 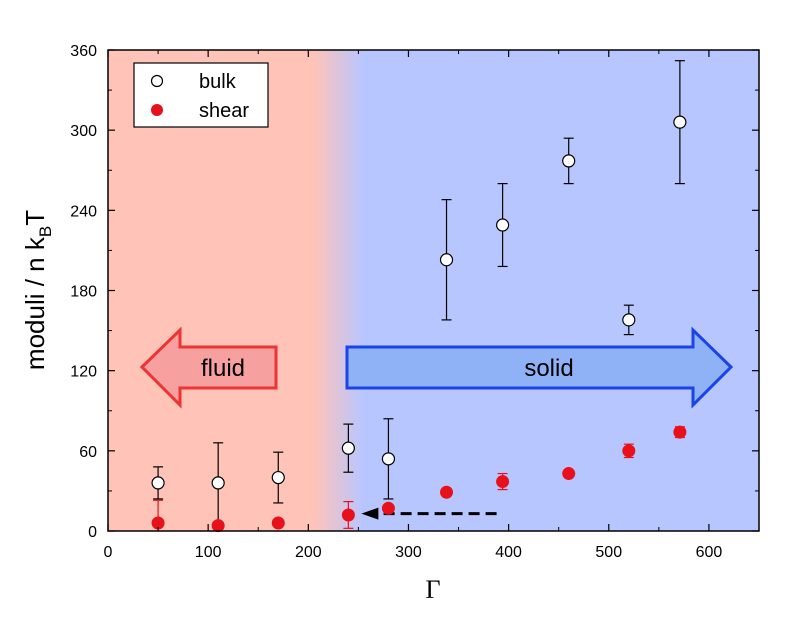 I want to click on legend-shear-label: shear, so click(x=224, y=111).